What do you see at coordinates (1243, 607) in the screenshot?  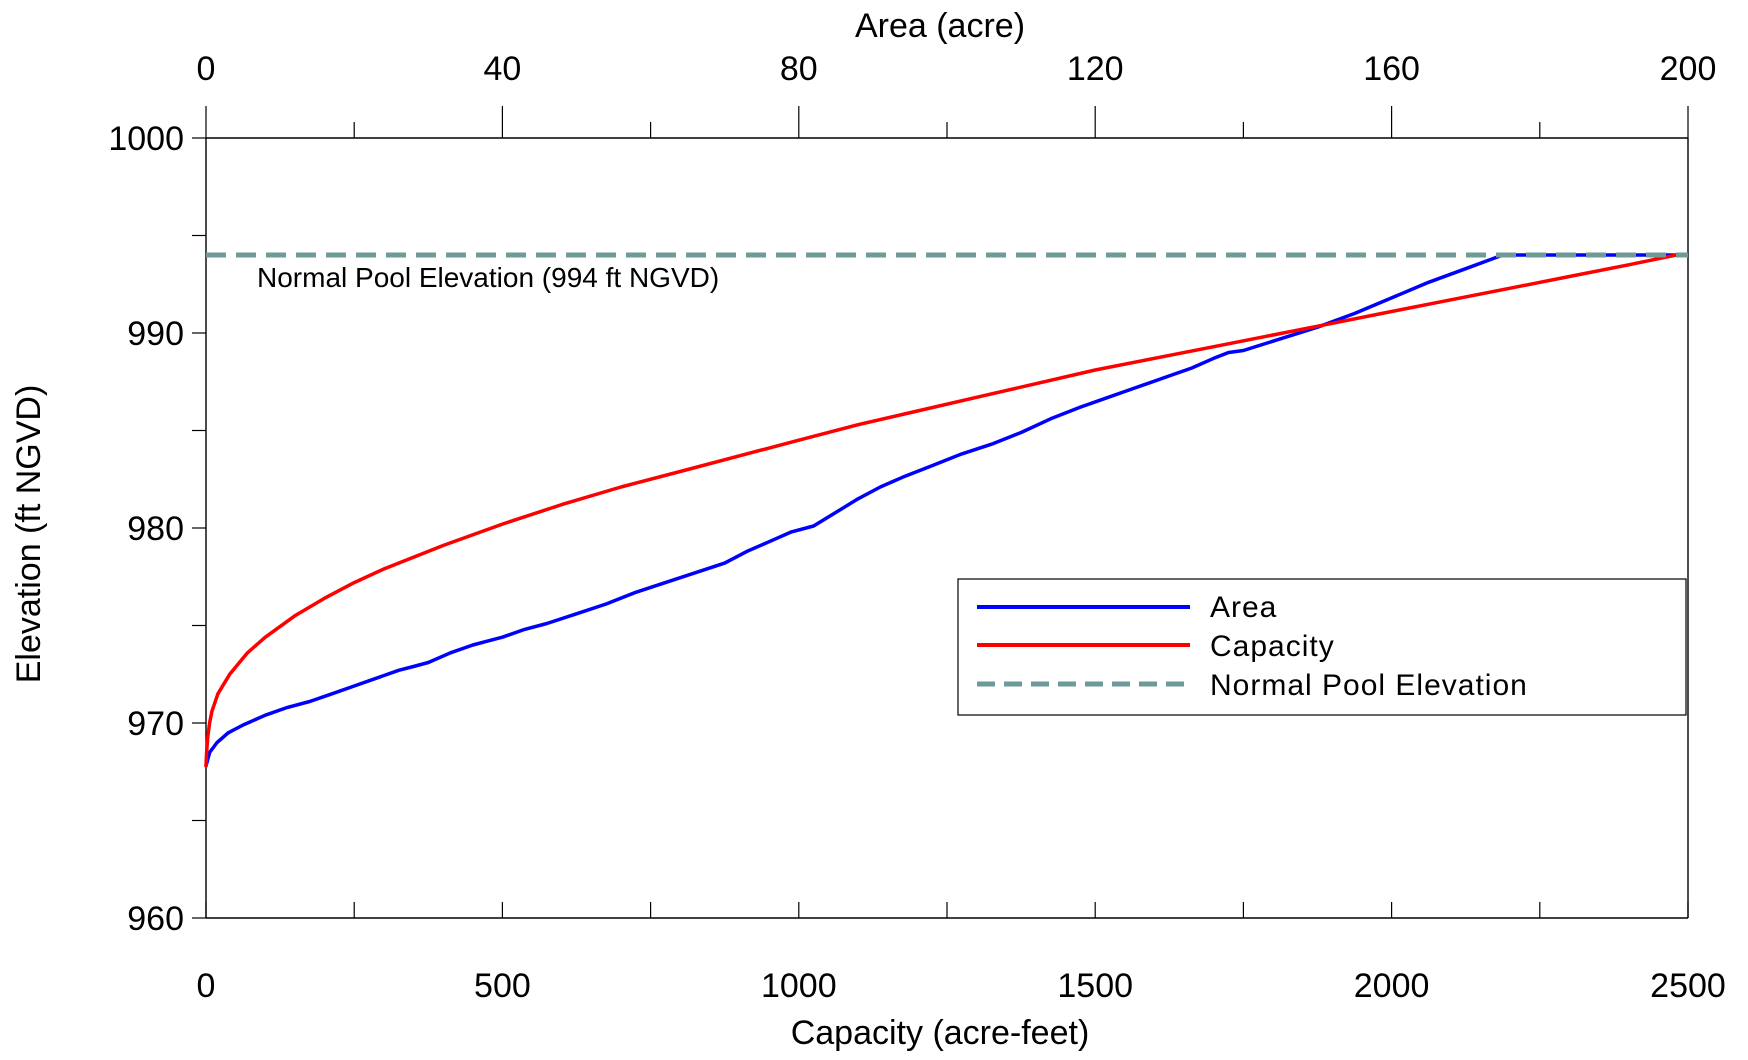 I see `legend-label-area: Area` at bounding box center [1243, 607].